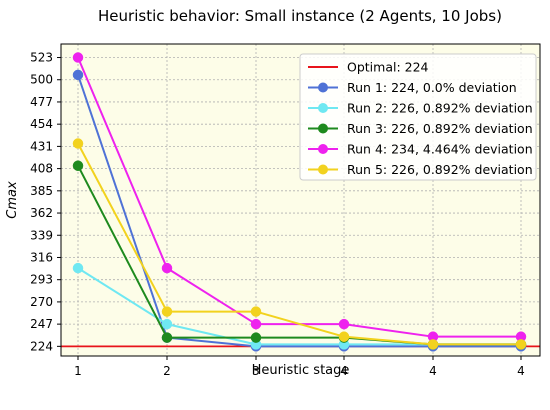 This screenshot has width=550, height=410. I want to click on legend-box, so click(418, 117).